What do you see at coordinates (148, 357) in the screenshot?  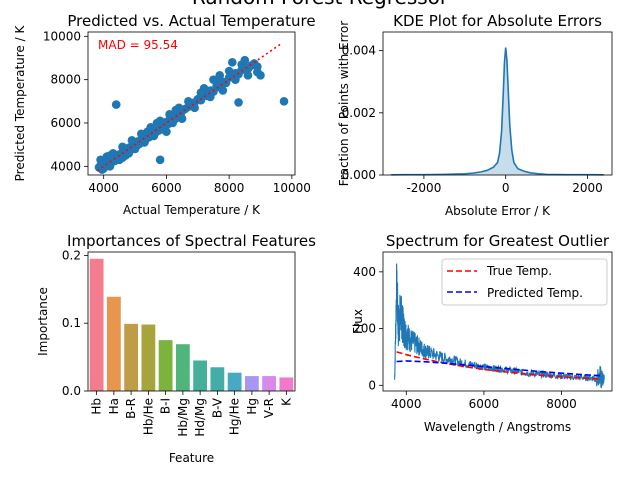 I see `bar-Hb/He` at bounding box center [148, 357].